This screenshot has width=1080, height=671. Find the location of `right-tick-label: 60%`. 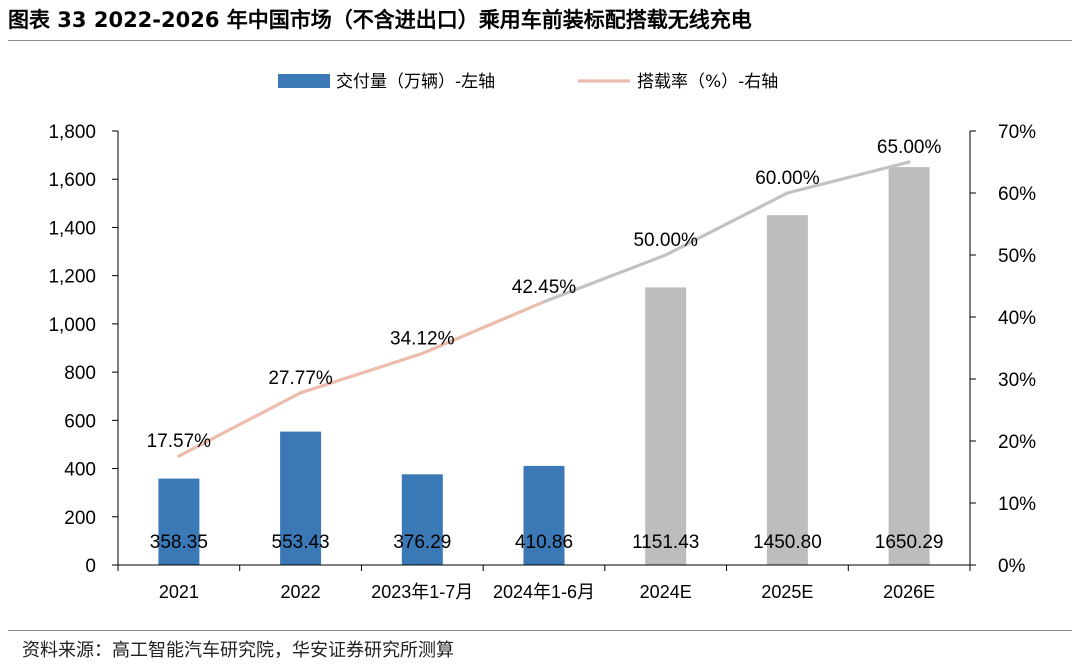

right-tick-label: 60% is located at coordinates (1017, 194).